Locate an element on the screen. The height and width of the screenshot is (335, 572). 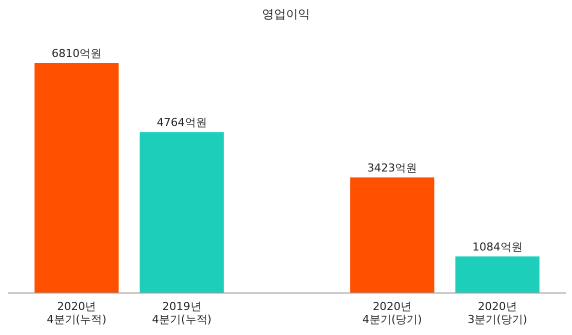
data-label: 3423억원 is located at coordinates (392, 167).